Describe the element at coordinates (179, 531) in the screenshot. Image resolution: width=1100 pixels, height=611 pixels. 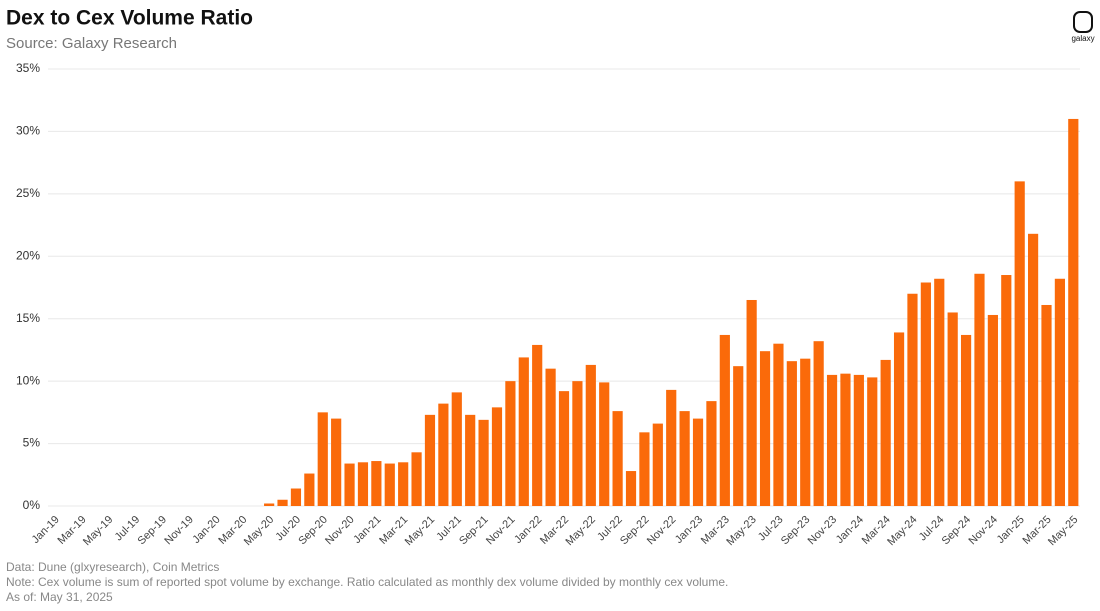
I see `x-tick-label: Nov-19` at that location.